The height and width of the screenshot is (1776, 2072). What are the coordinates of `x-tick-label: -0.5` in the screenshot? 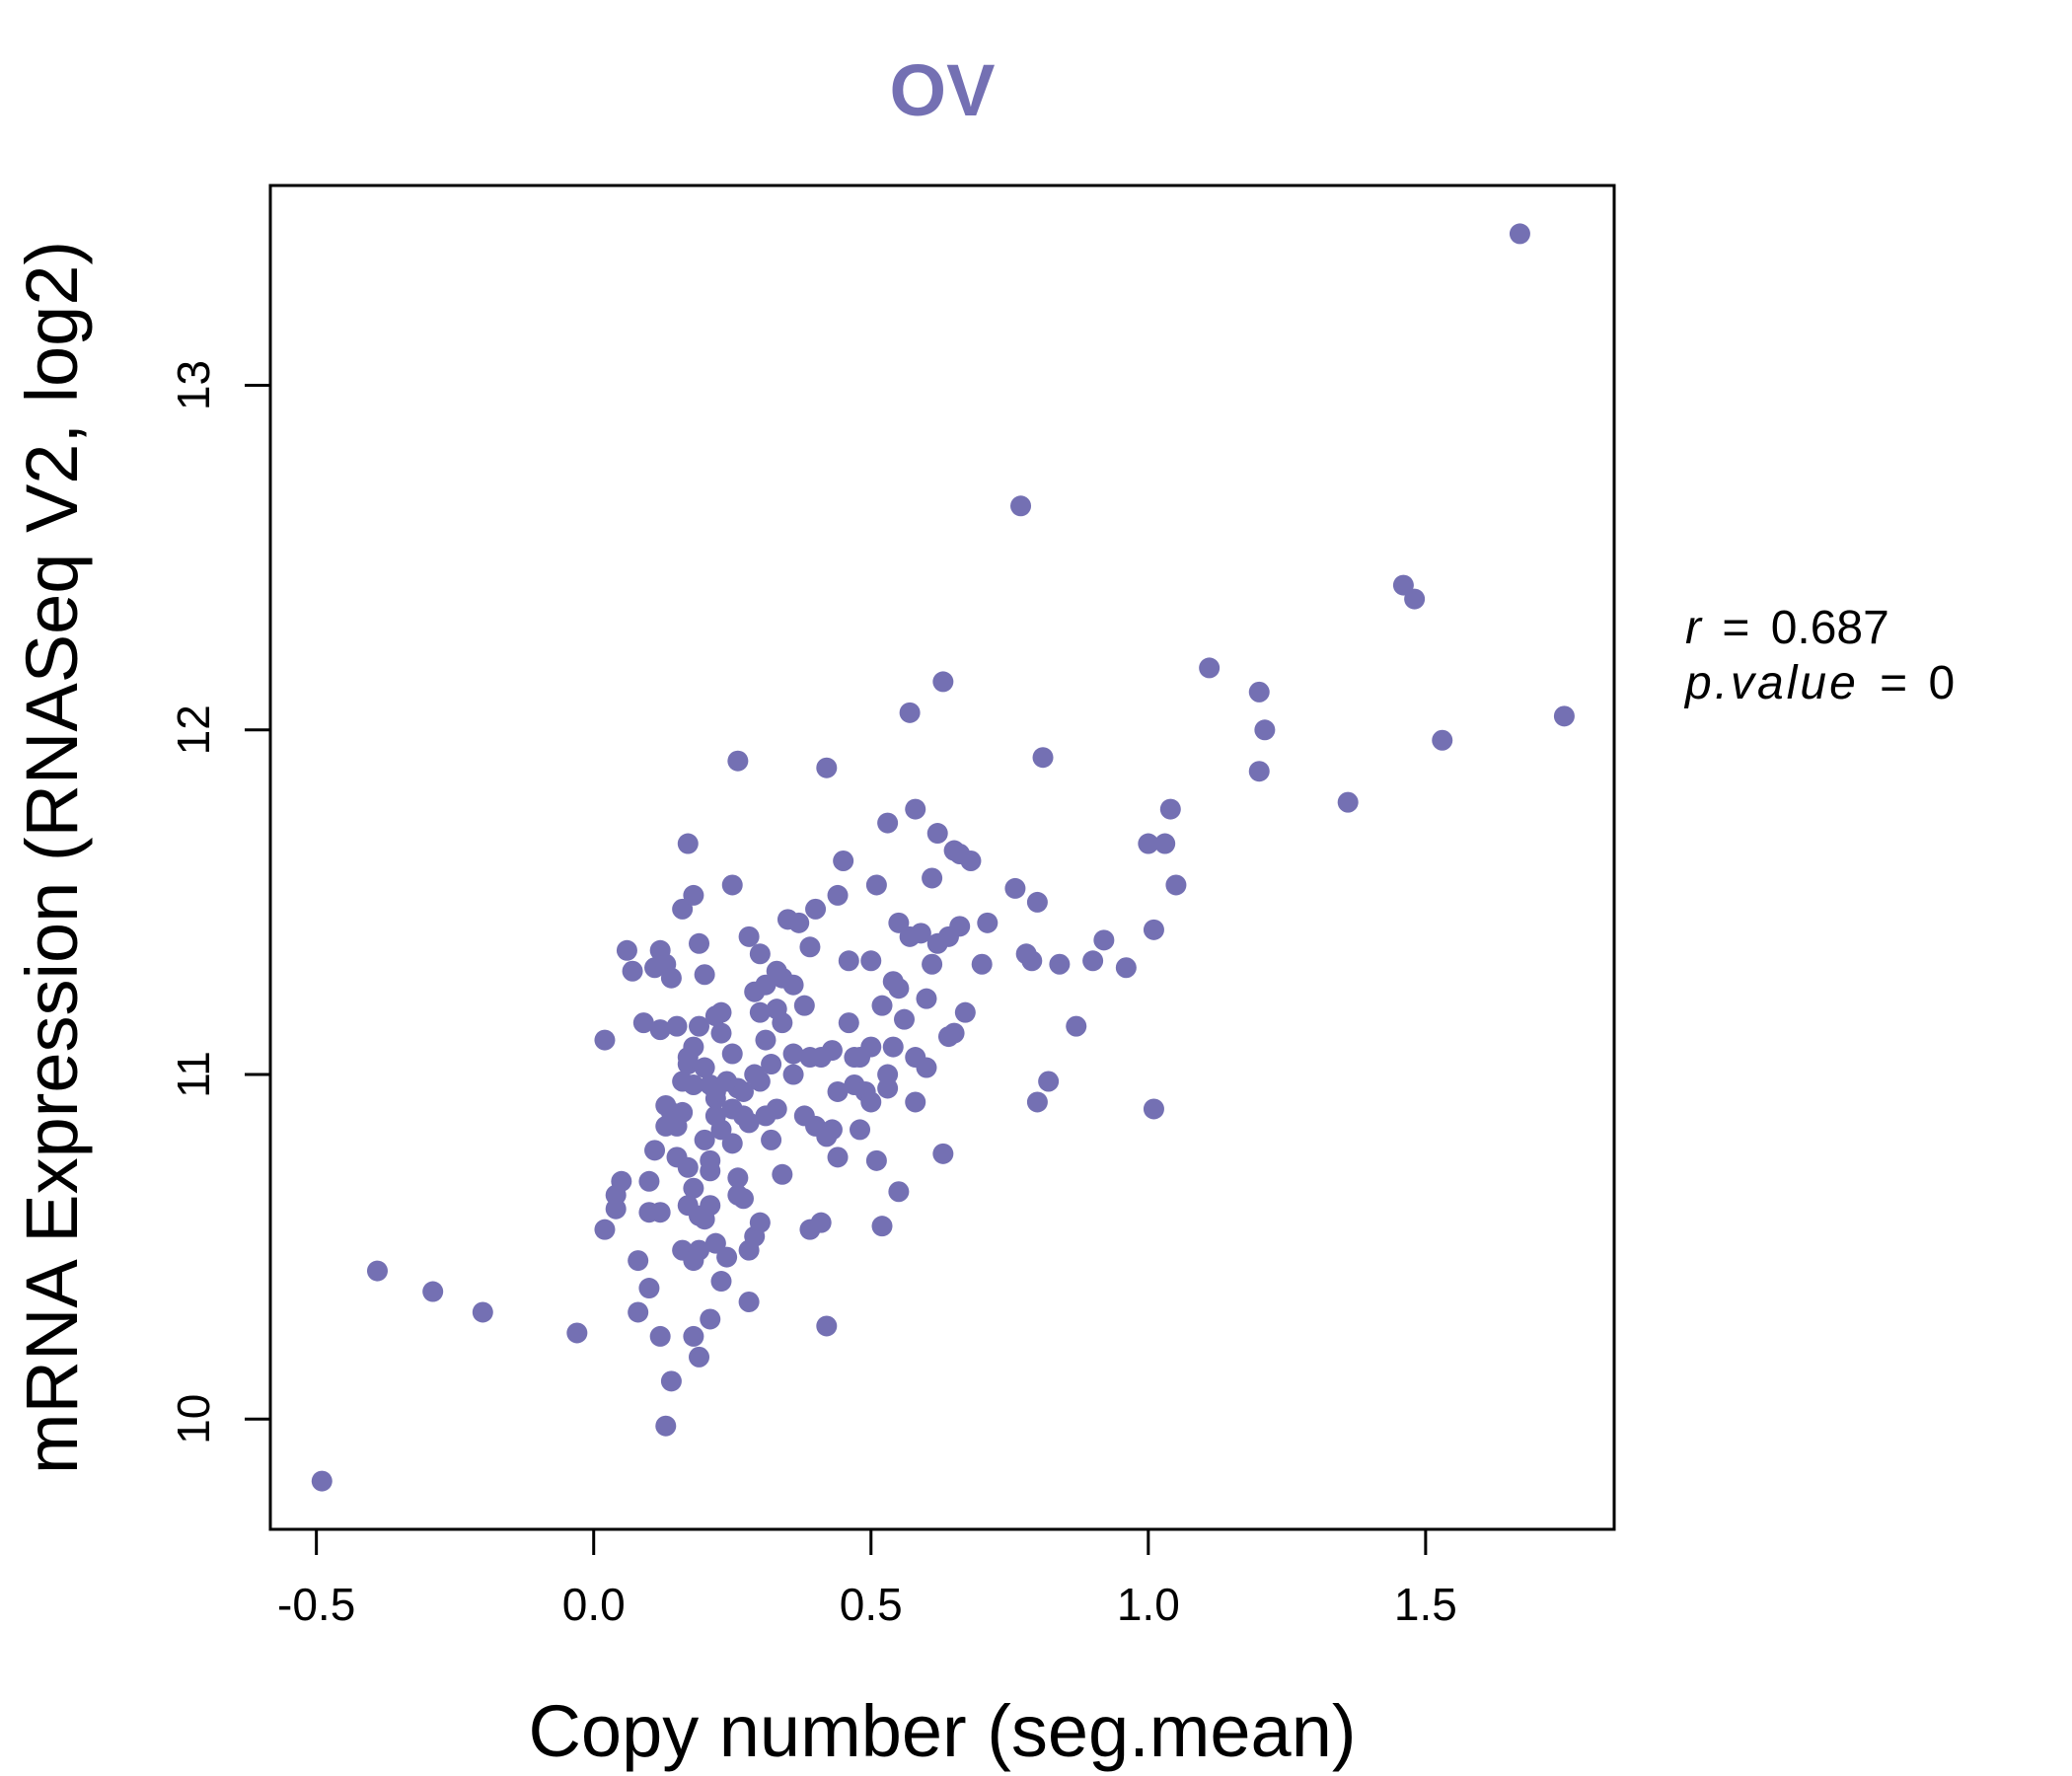 It's located at (316, 1604).